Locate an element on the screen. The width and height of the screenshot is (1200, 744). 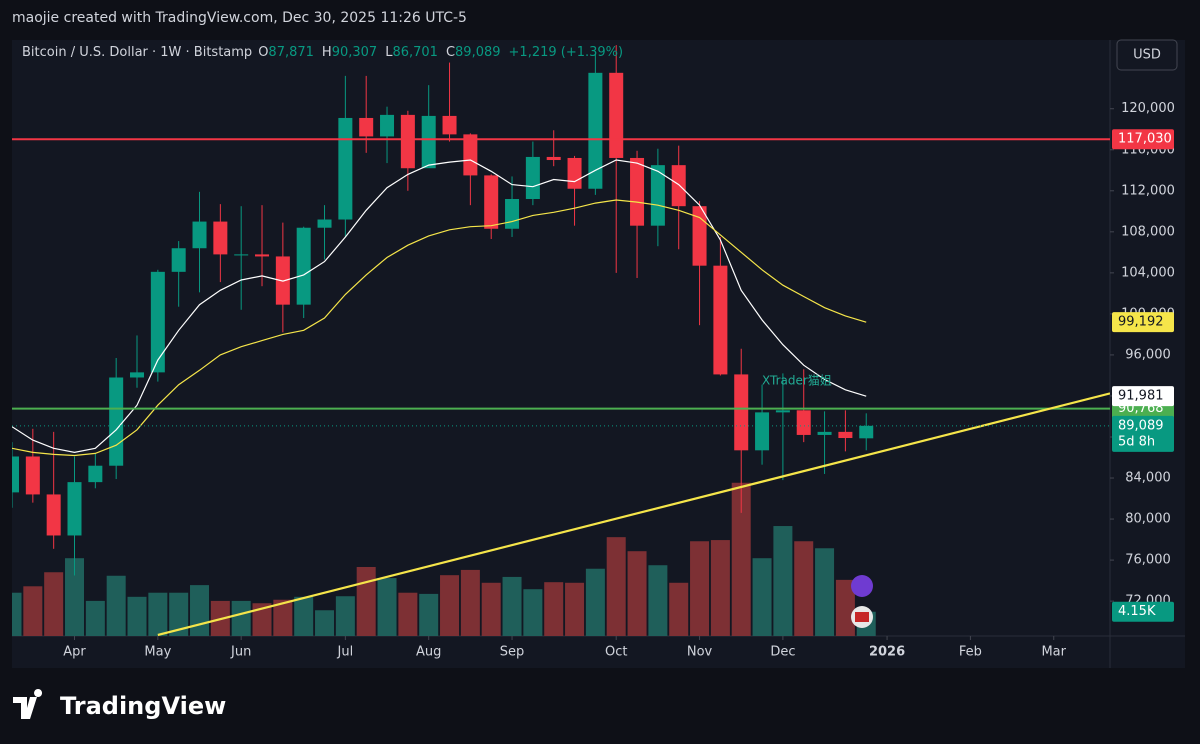
y-tick-label: 112,000 is located at coordinates (1148, 190).